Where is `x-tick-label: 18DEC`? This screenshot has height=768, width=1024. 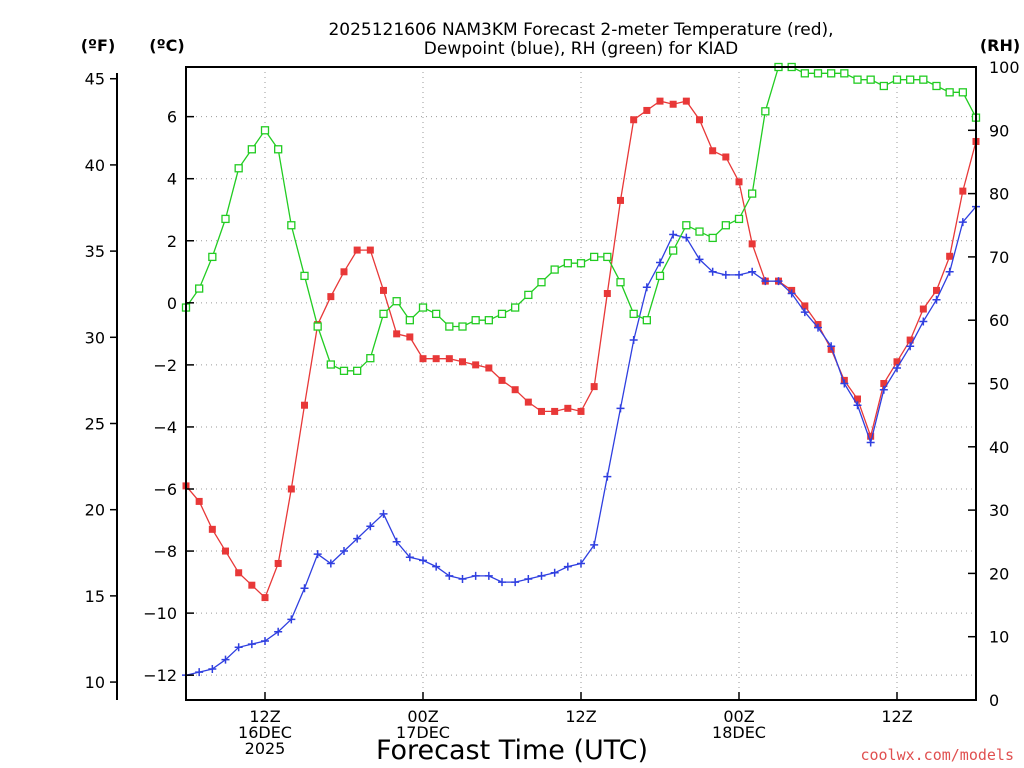
x-tick-label: 18DEC is located at coordinates (739, 732).